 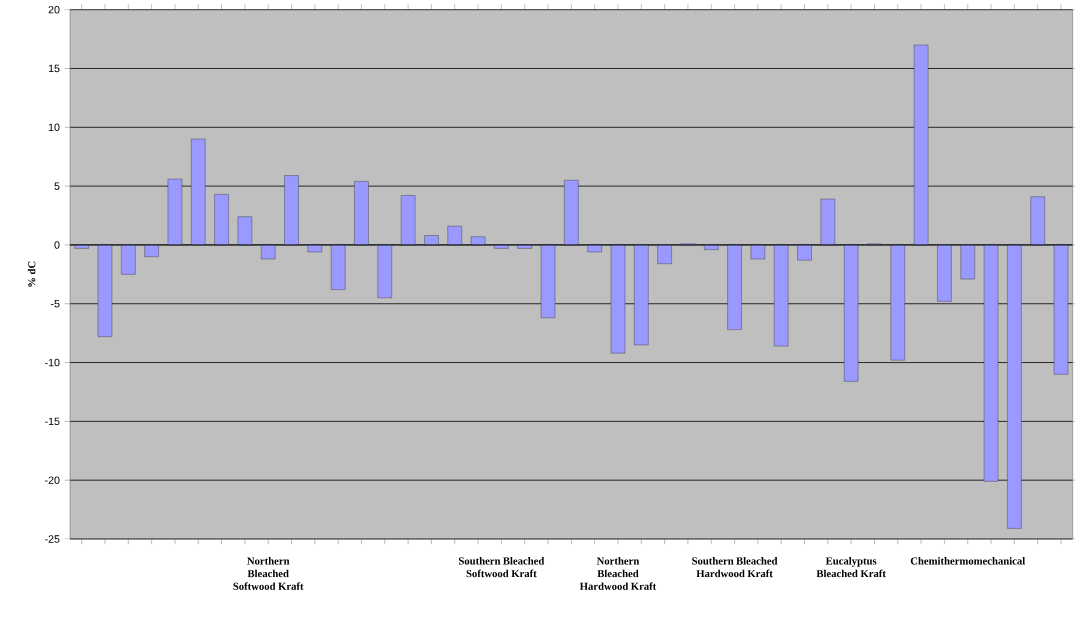 What do you see at coordinates (52, 362) in the screenshot?
I see `y-tick-label: -10` at bounding box center [52, 362].